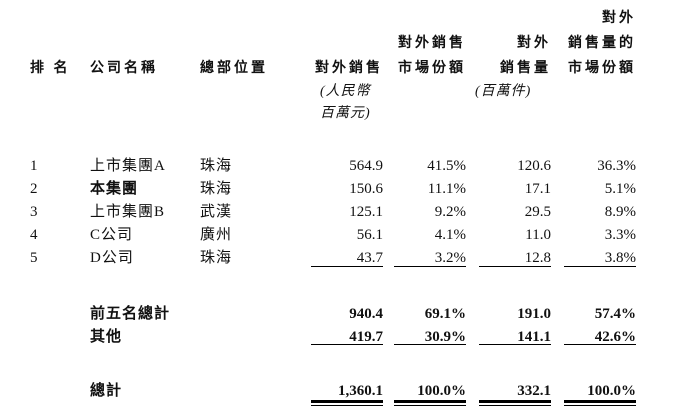 The height and width of the screenshot is (410, 694). I want to click on others-label: 其他, so click(106, 337).